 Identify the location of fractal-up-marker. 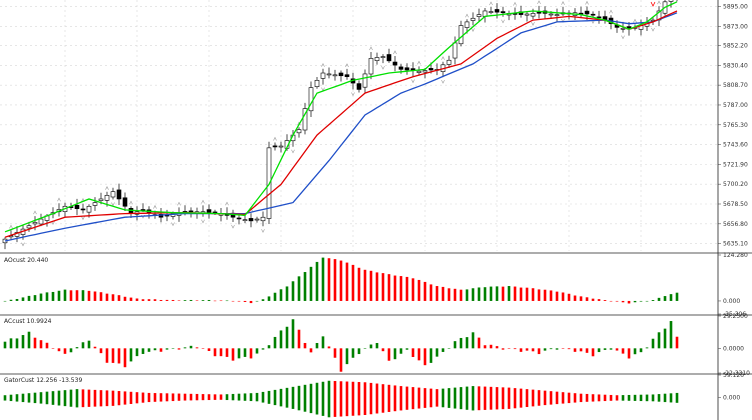
(539, 2).